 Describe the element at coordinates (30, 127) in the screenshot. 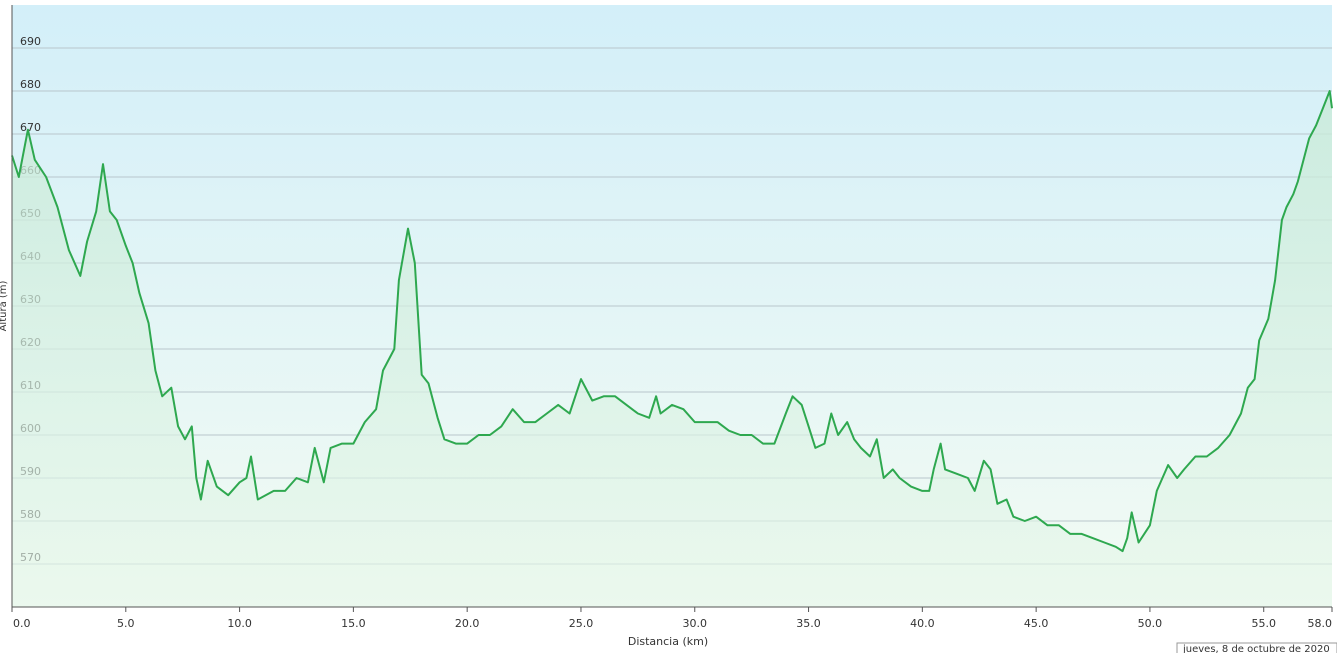

I see `y-tick-label: 670` at that location.